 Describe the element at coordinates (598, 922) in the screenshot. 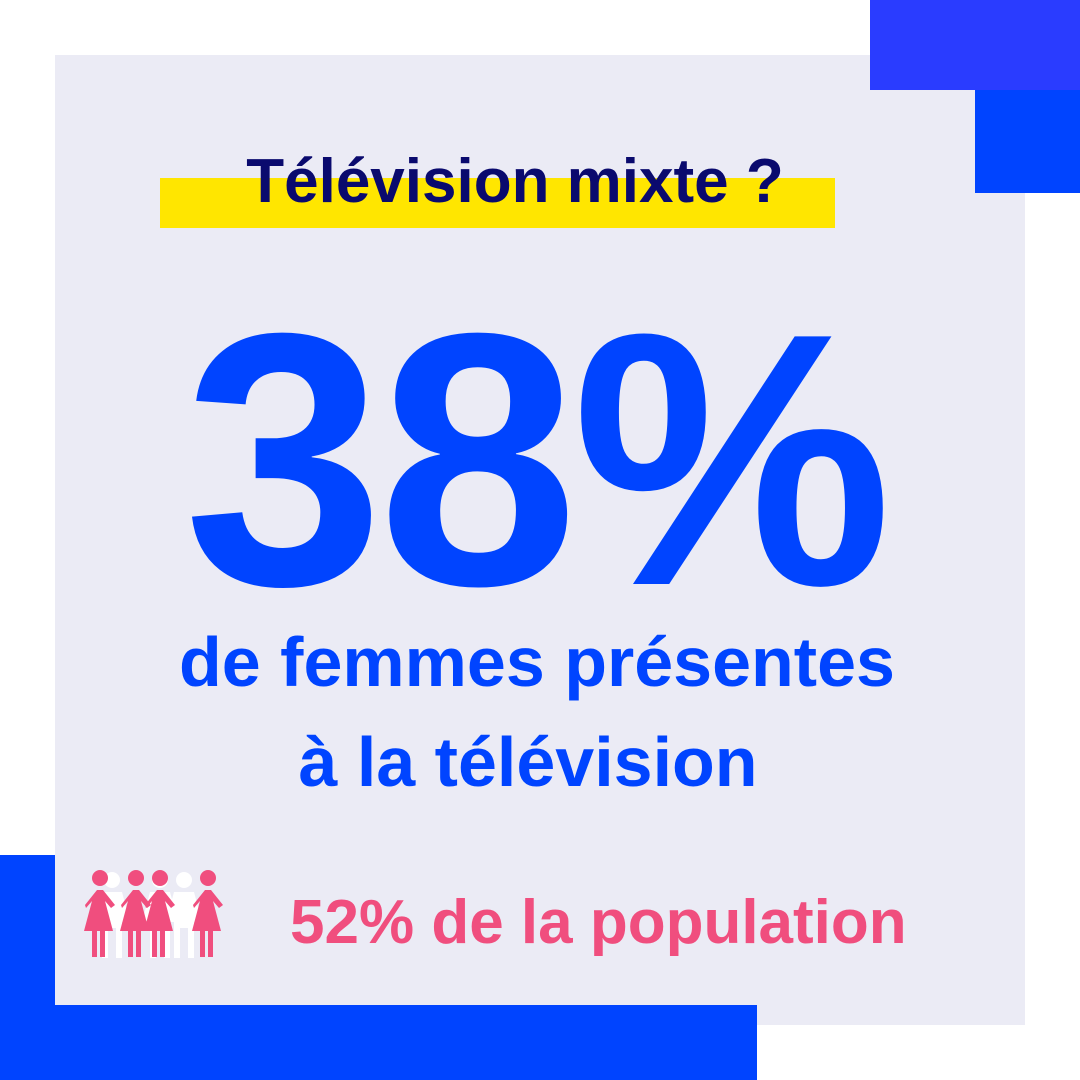

I see `footnote: 52% de la population` at that location.